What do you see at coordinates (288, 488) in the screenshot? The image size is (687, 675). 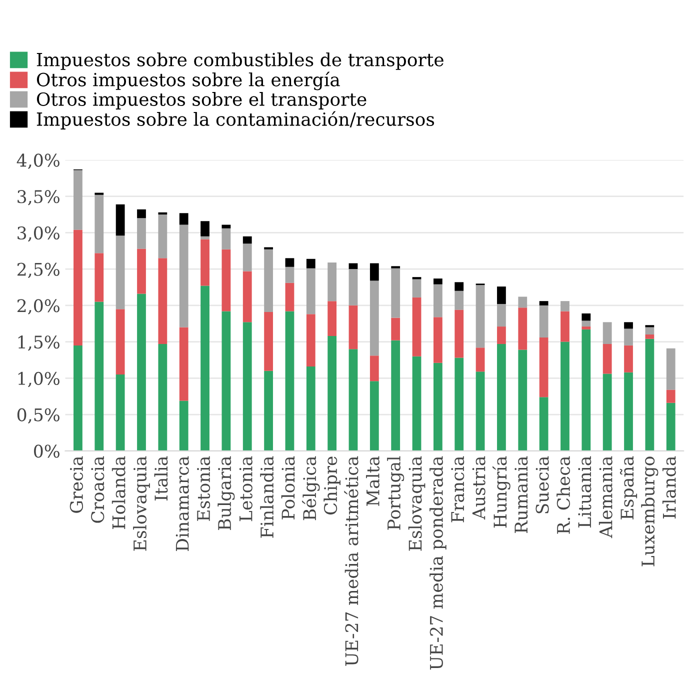 I see `x-tick-label: Polonia` at bounding box center [288, 488].